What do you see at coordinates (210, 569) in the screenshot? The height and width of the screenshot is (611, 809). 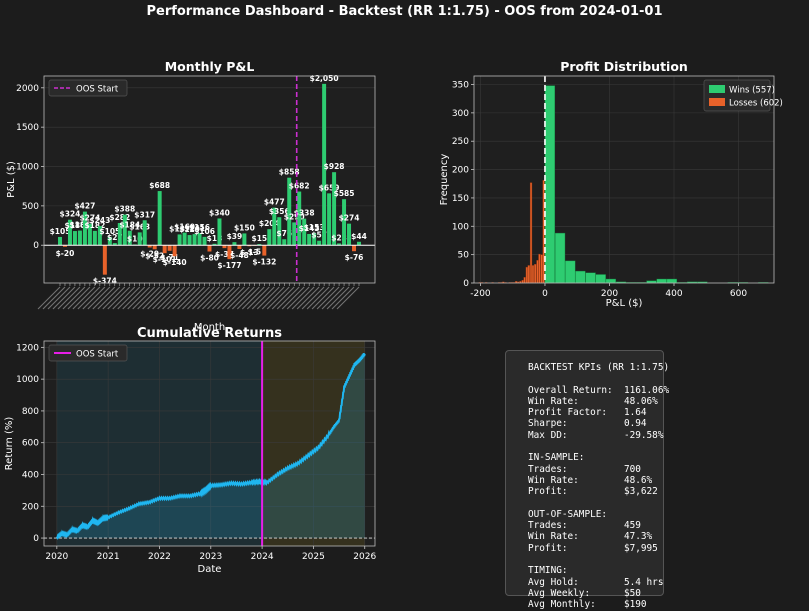 I see `cum-returns-xlabel: Date` at bounding box center [210, 569].